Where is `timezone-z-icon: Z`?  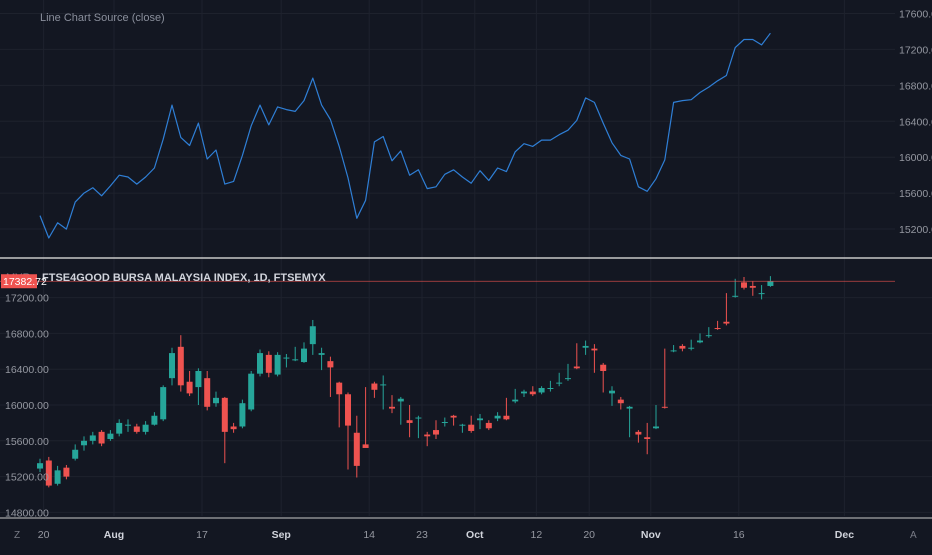 timezone-z-icon: Z is located at coordinates (17, 535).